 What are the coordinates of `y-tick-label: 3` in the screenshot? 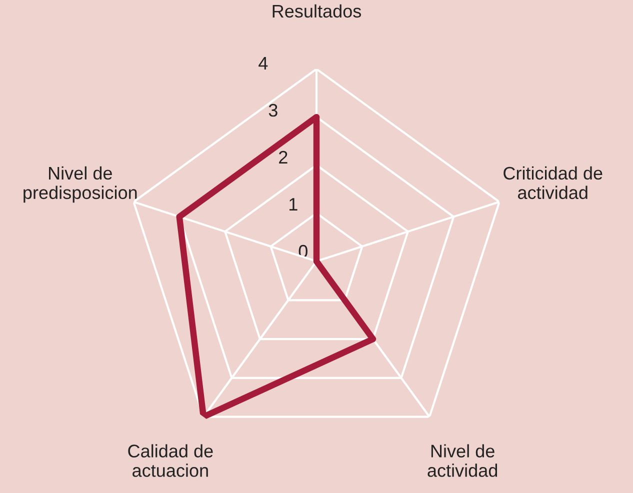 It's located at (273, 110).